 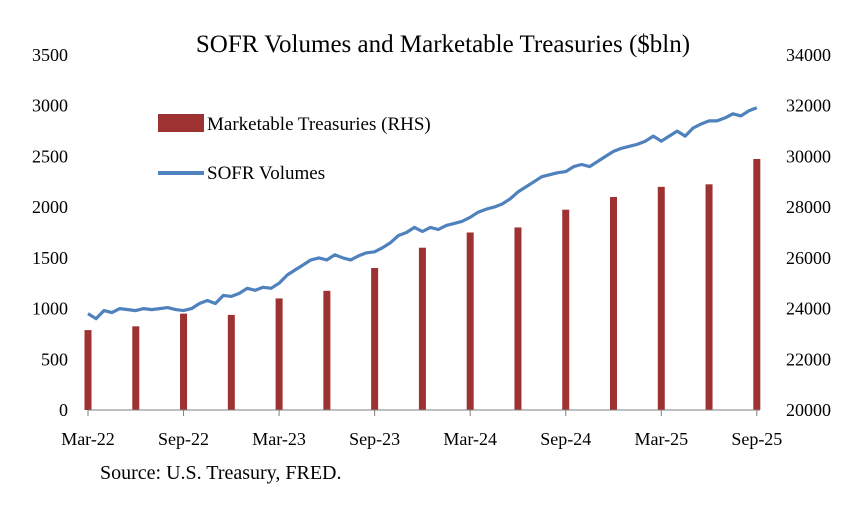 I want to click on source-note: Source: U.S. Treasury, FRED., so click(x=221, y=473).